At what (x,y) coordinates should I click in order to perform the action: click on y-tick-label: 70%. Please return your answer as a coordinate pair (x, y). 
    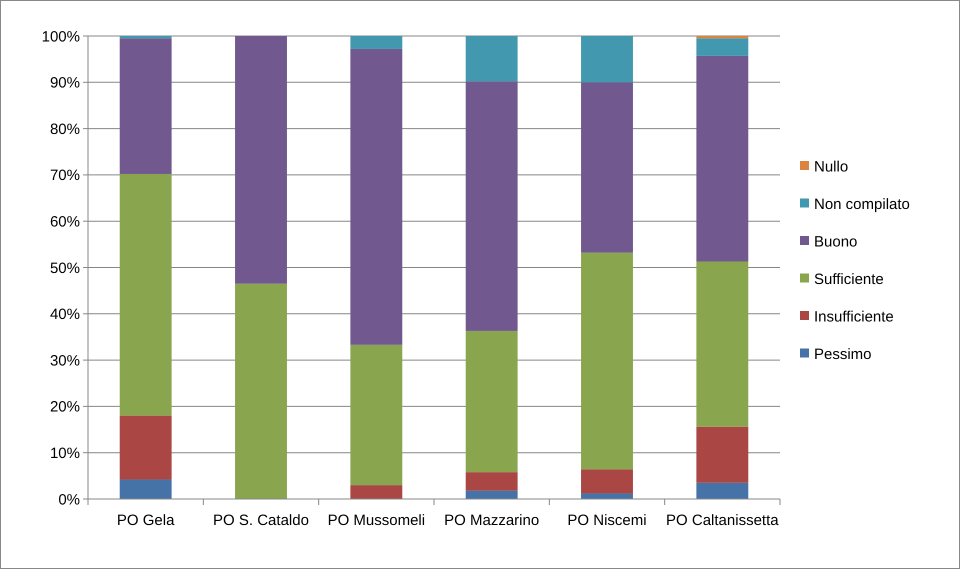
    Looking at the image, I should click on (65, 175).